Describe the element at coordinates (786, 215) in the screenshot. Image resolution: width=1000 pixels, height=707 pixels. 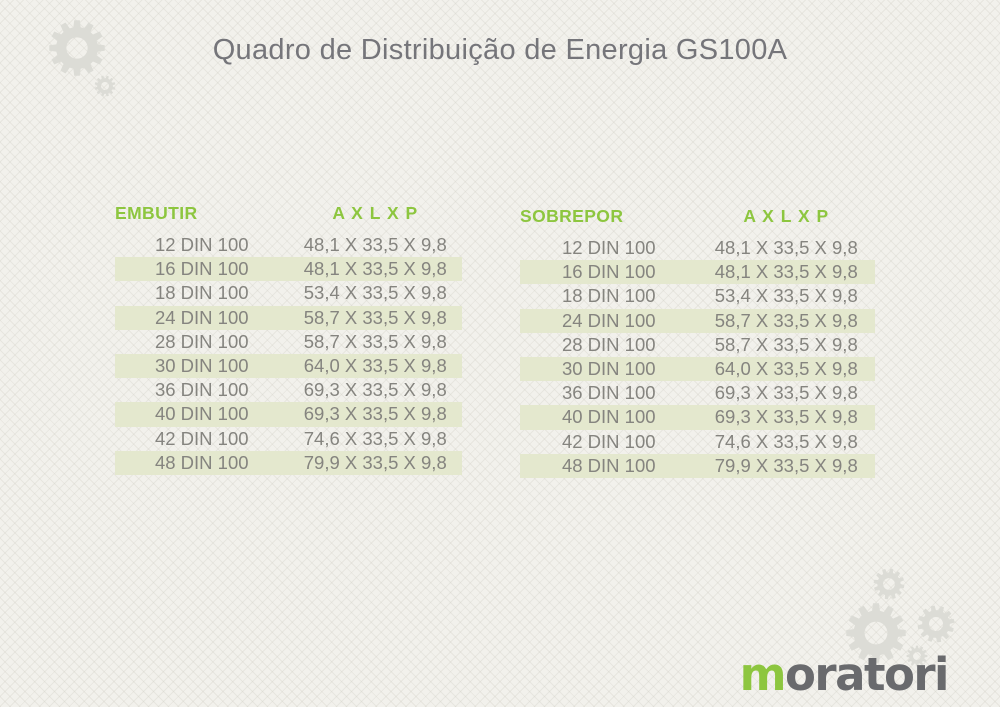
I see `table-sobrepor-dims-header: A X L X P` at that location.